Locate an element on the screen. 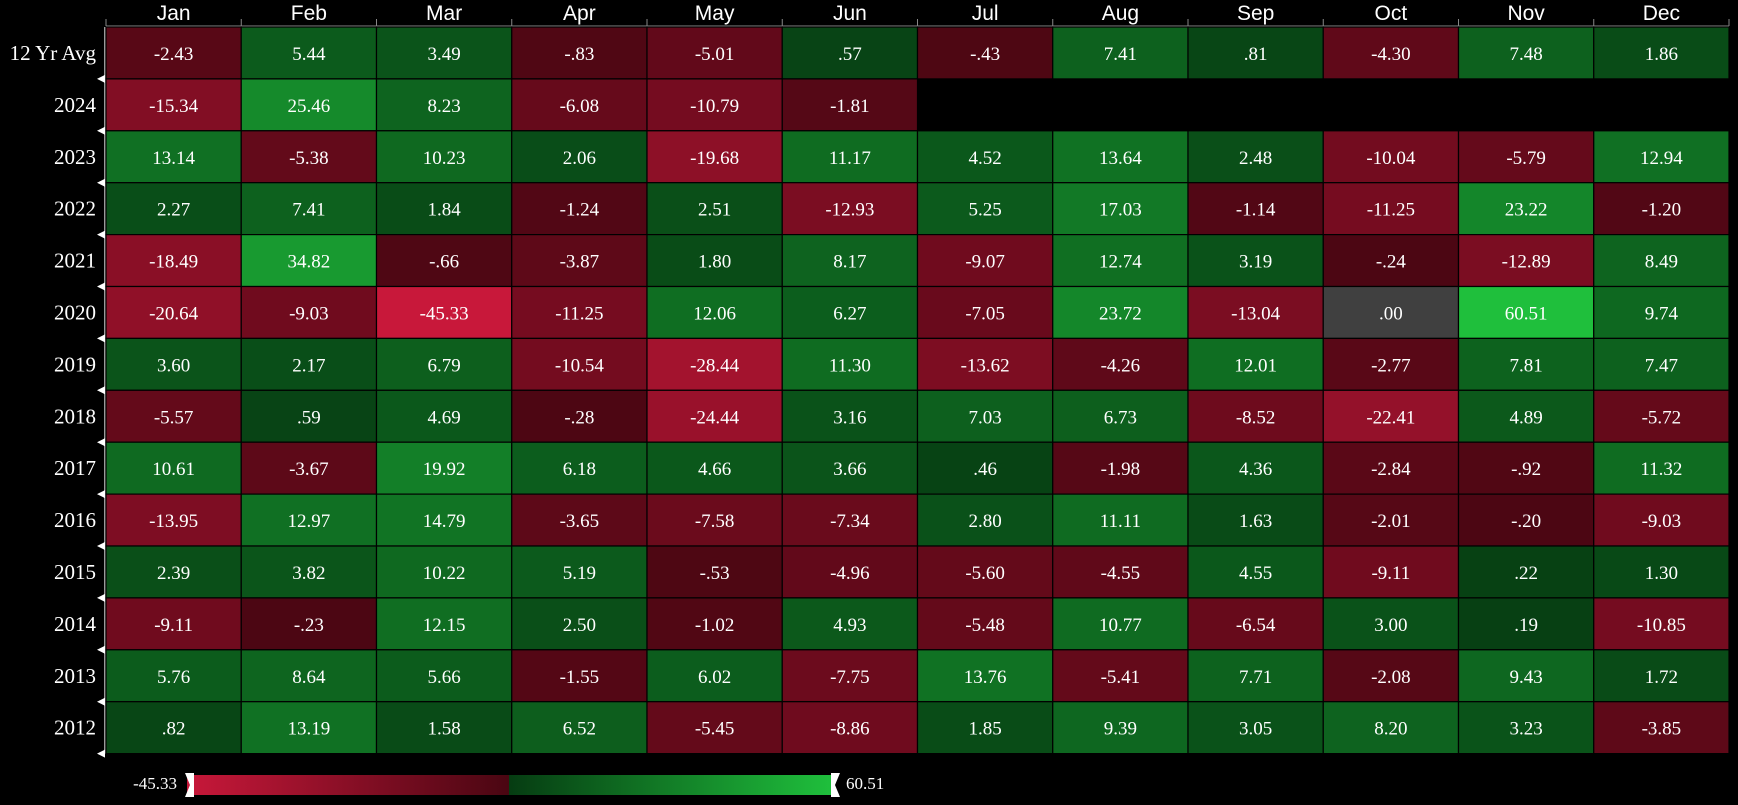 Image resolution: width=1738 pixels, height=805 pixels. cell-value-label: 7.41 is located at coordinates (308, 210).